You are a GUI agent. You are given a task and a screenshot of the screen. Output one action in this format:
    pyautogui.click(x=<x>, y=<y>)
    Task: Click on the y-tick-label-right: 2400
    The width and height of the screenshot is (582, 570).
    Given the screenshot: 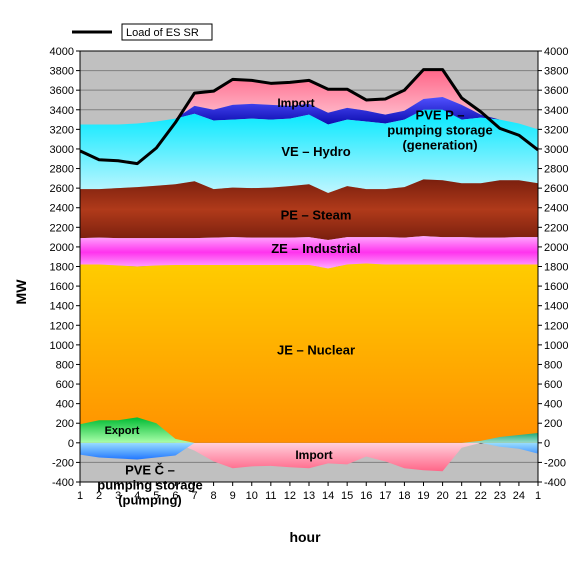 What is the action you would take?
    pyautogui.click(x=556, y=209)
    